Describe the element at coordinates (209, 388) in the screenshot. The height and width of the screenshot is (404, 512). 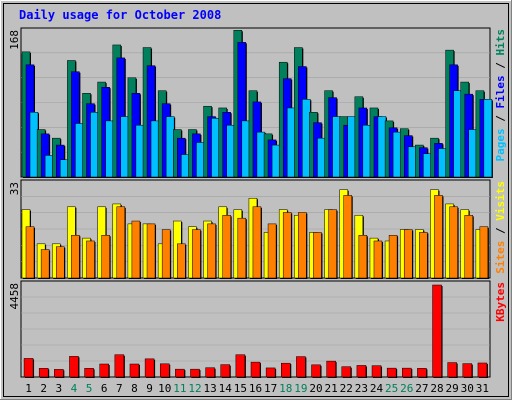
I see `x-tick-label: 13` at that location.